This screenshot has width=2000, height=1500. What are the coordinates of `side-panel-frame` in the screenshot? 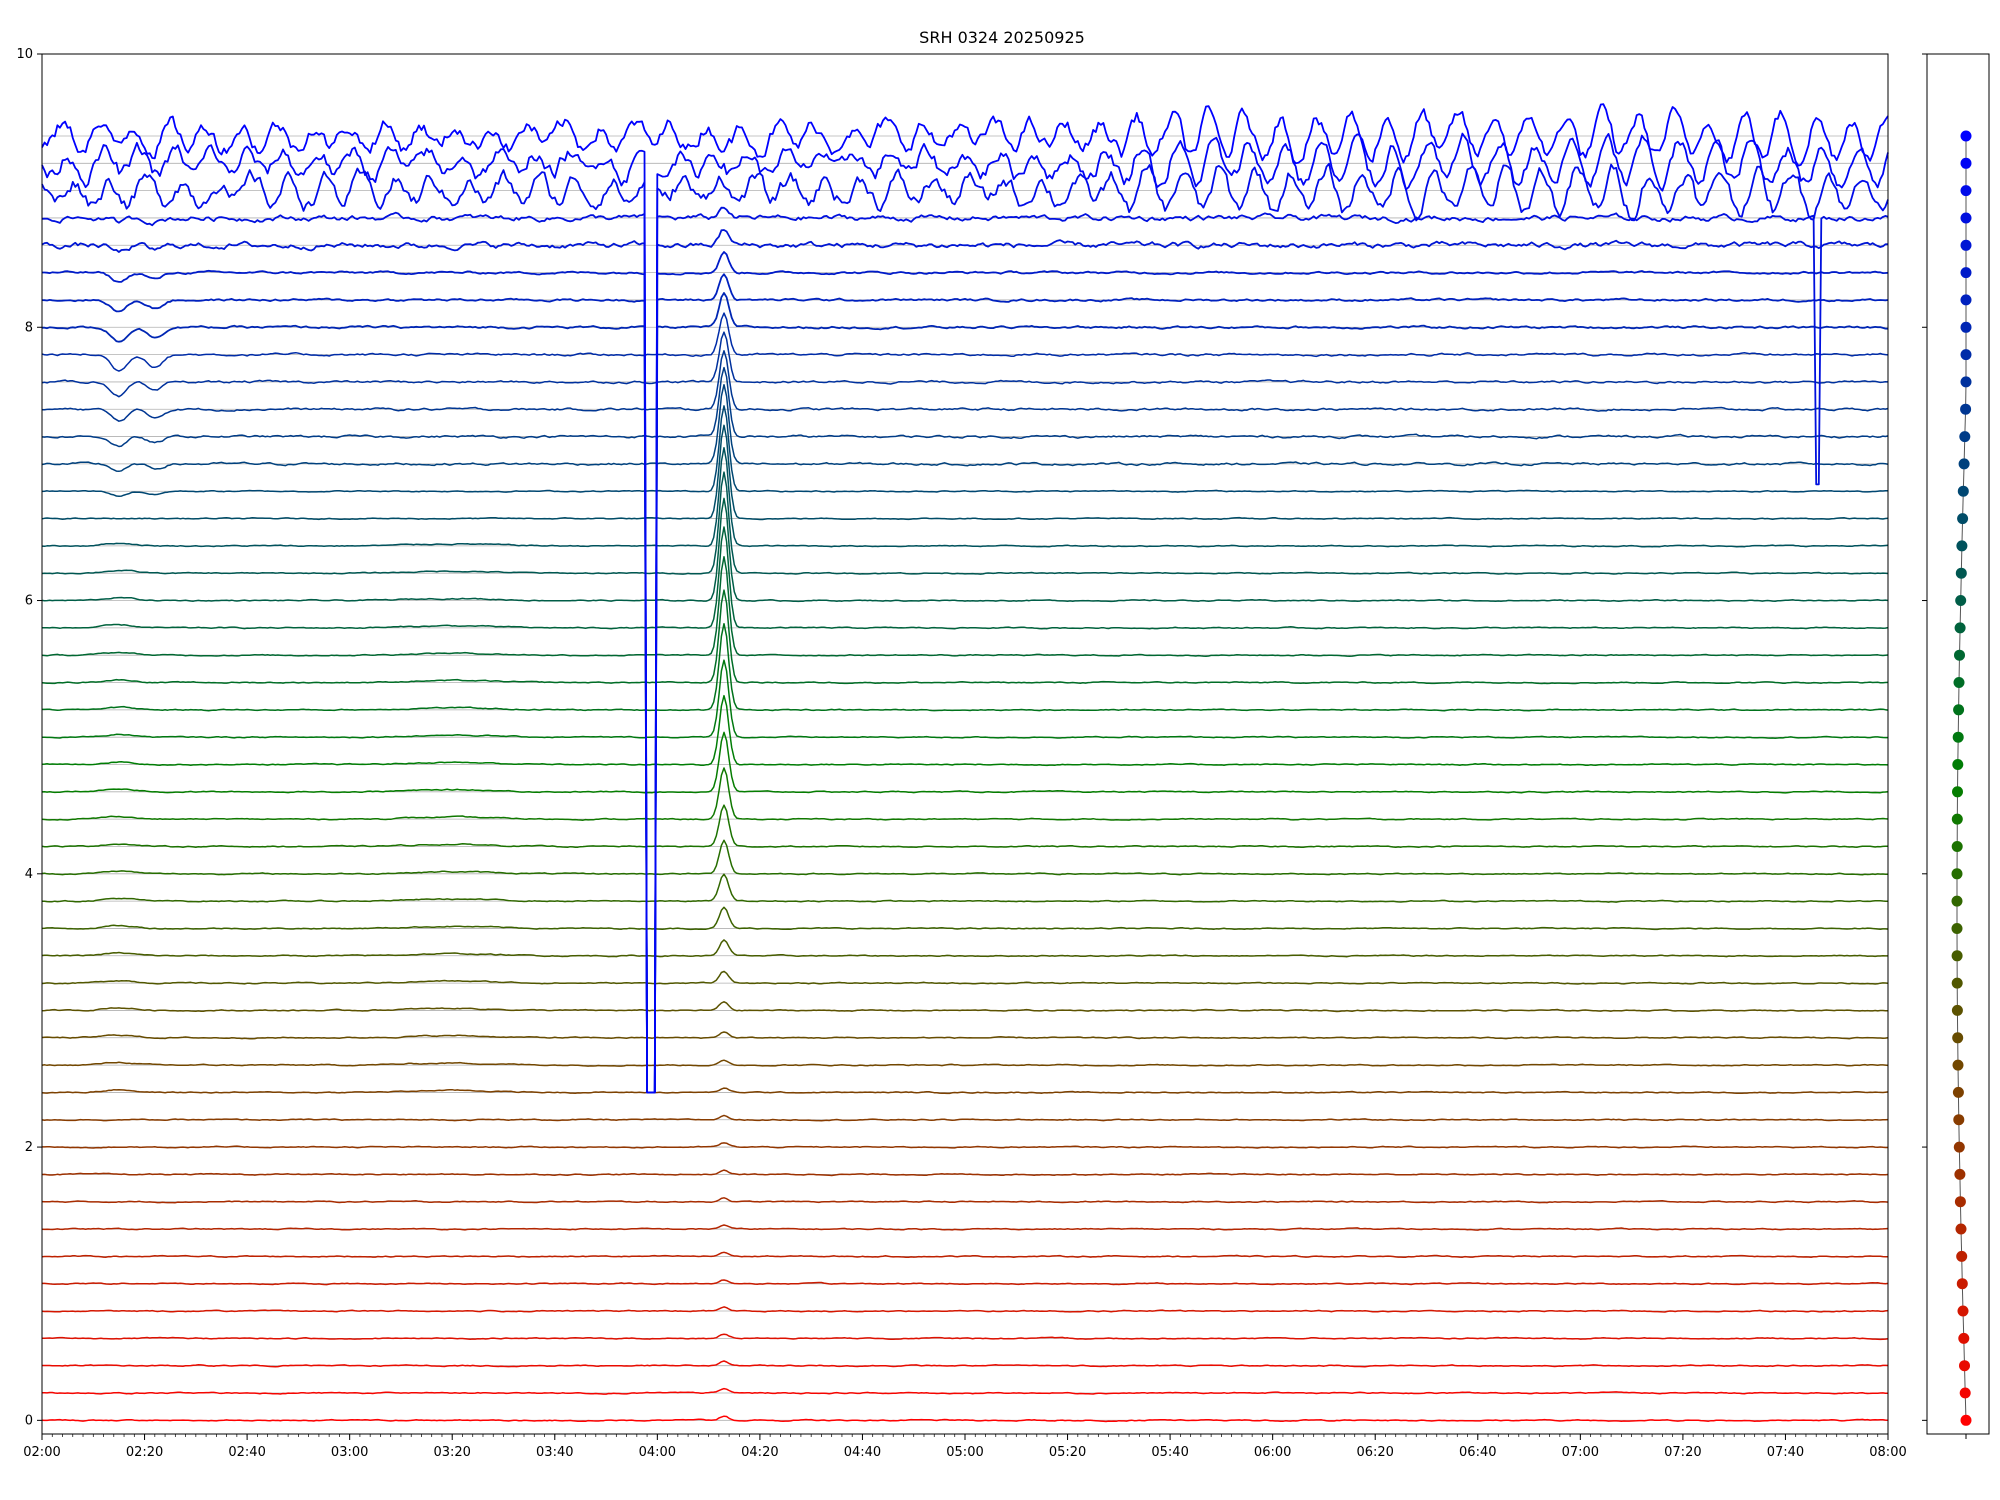 It's located at (1958, 744).